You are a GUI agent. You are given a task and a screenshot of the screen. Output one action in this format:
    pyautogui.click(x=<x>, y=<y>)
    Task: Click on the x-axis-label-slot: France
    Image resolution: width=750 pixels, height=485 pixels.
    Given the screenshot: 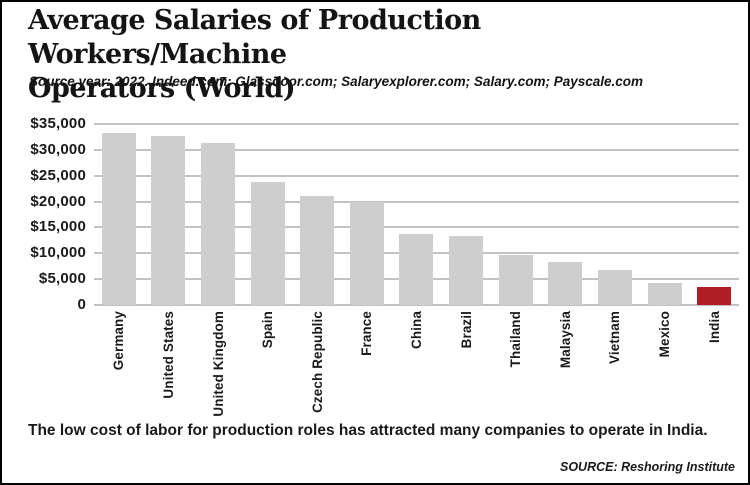 What is the action you would take?
    pyautogui.click(x=367, y=360)
    